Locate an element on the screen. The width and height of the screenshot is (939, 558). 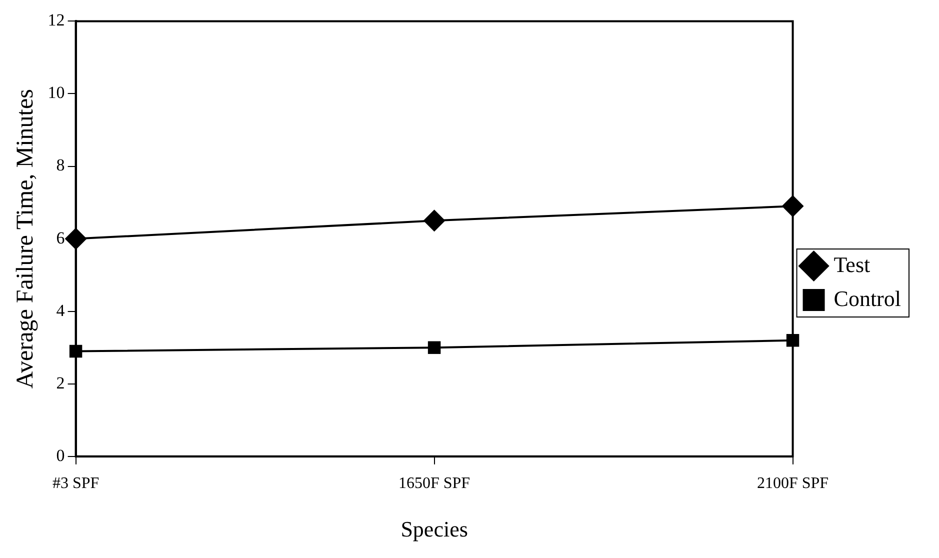
y-tick-label: 12 is located at coordinates (56, 20).